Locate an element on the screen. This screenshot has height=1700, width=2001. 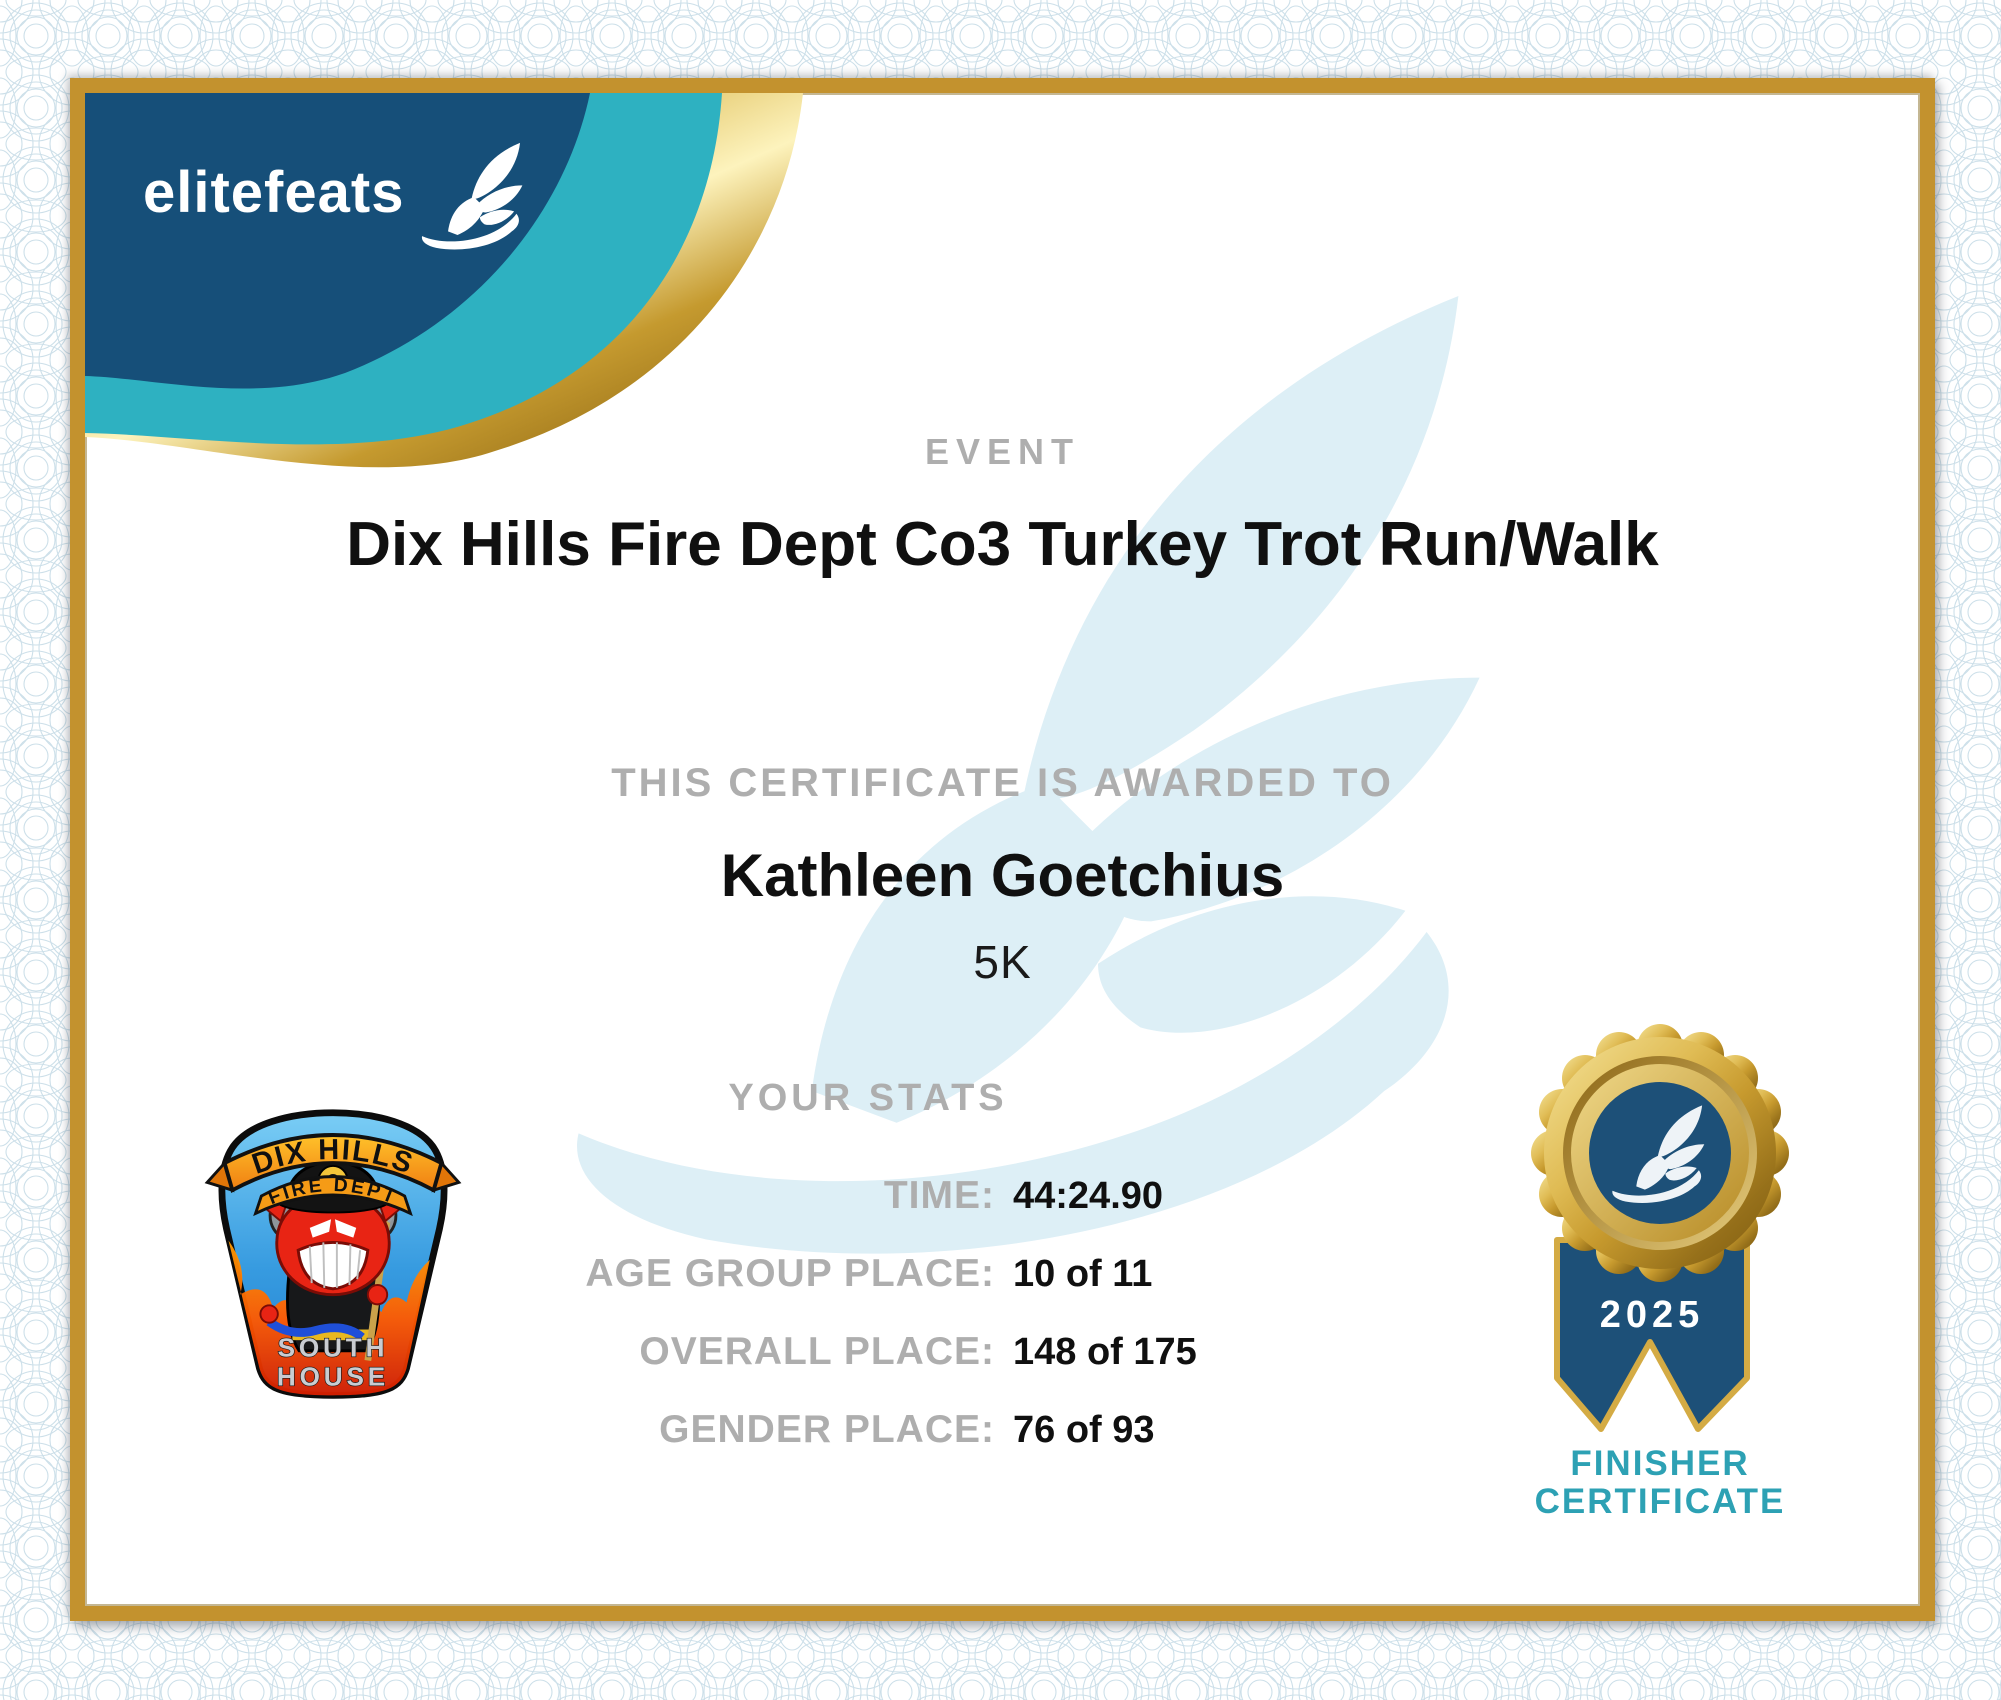
patch-bottom-text: SOUTH HOUSE is located at coordinates (332, 1362).